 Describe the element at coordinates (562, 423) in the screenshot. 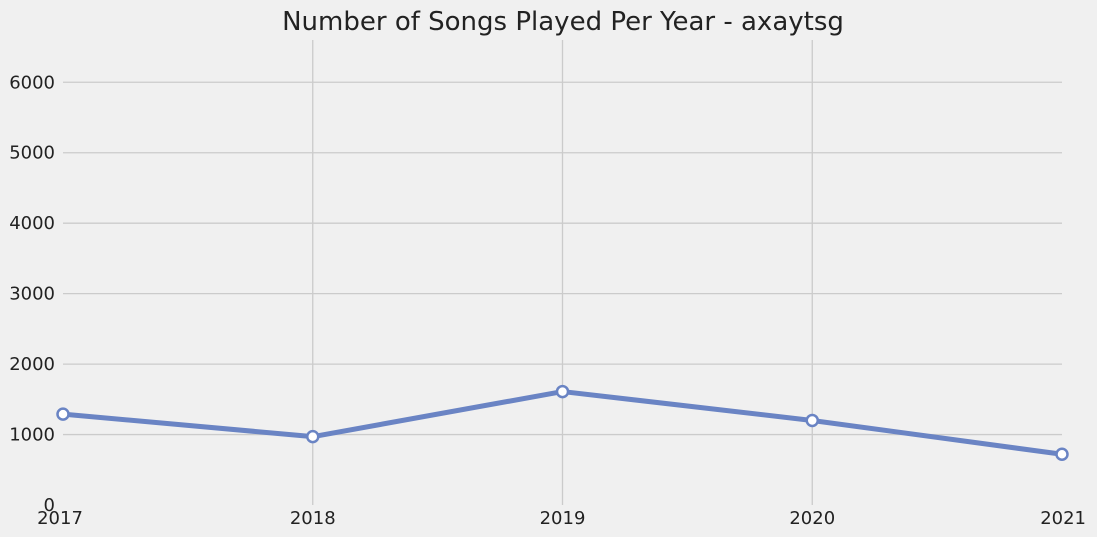

I see `series-layer` at that location.